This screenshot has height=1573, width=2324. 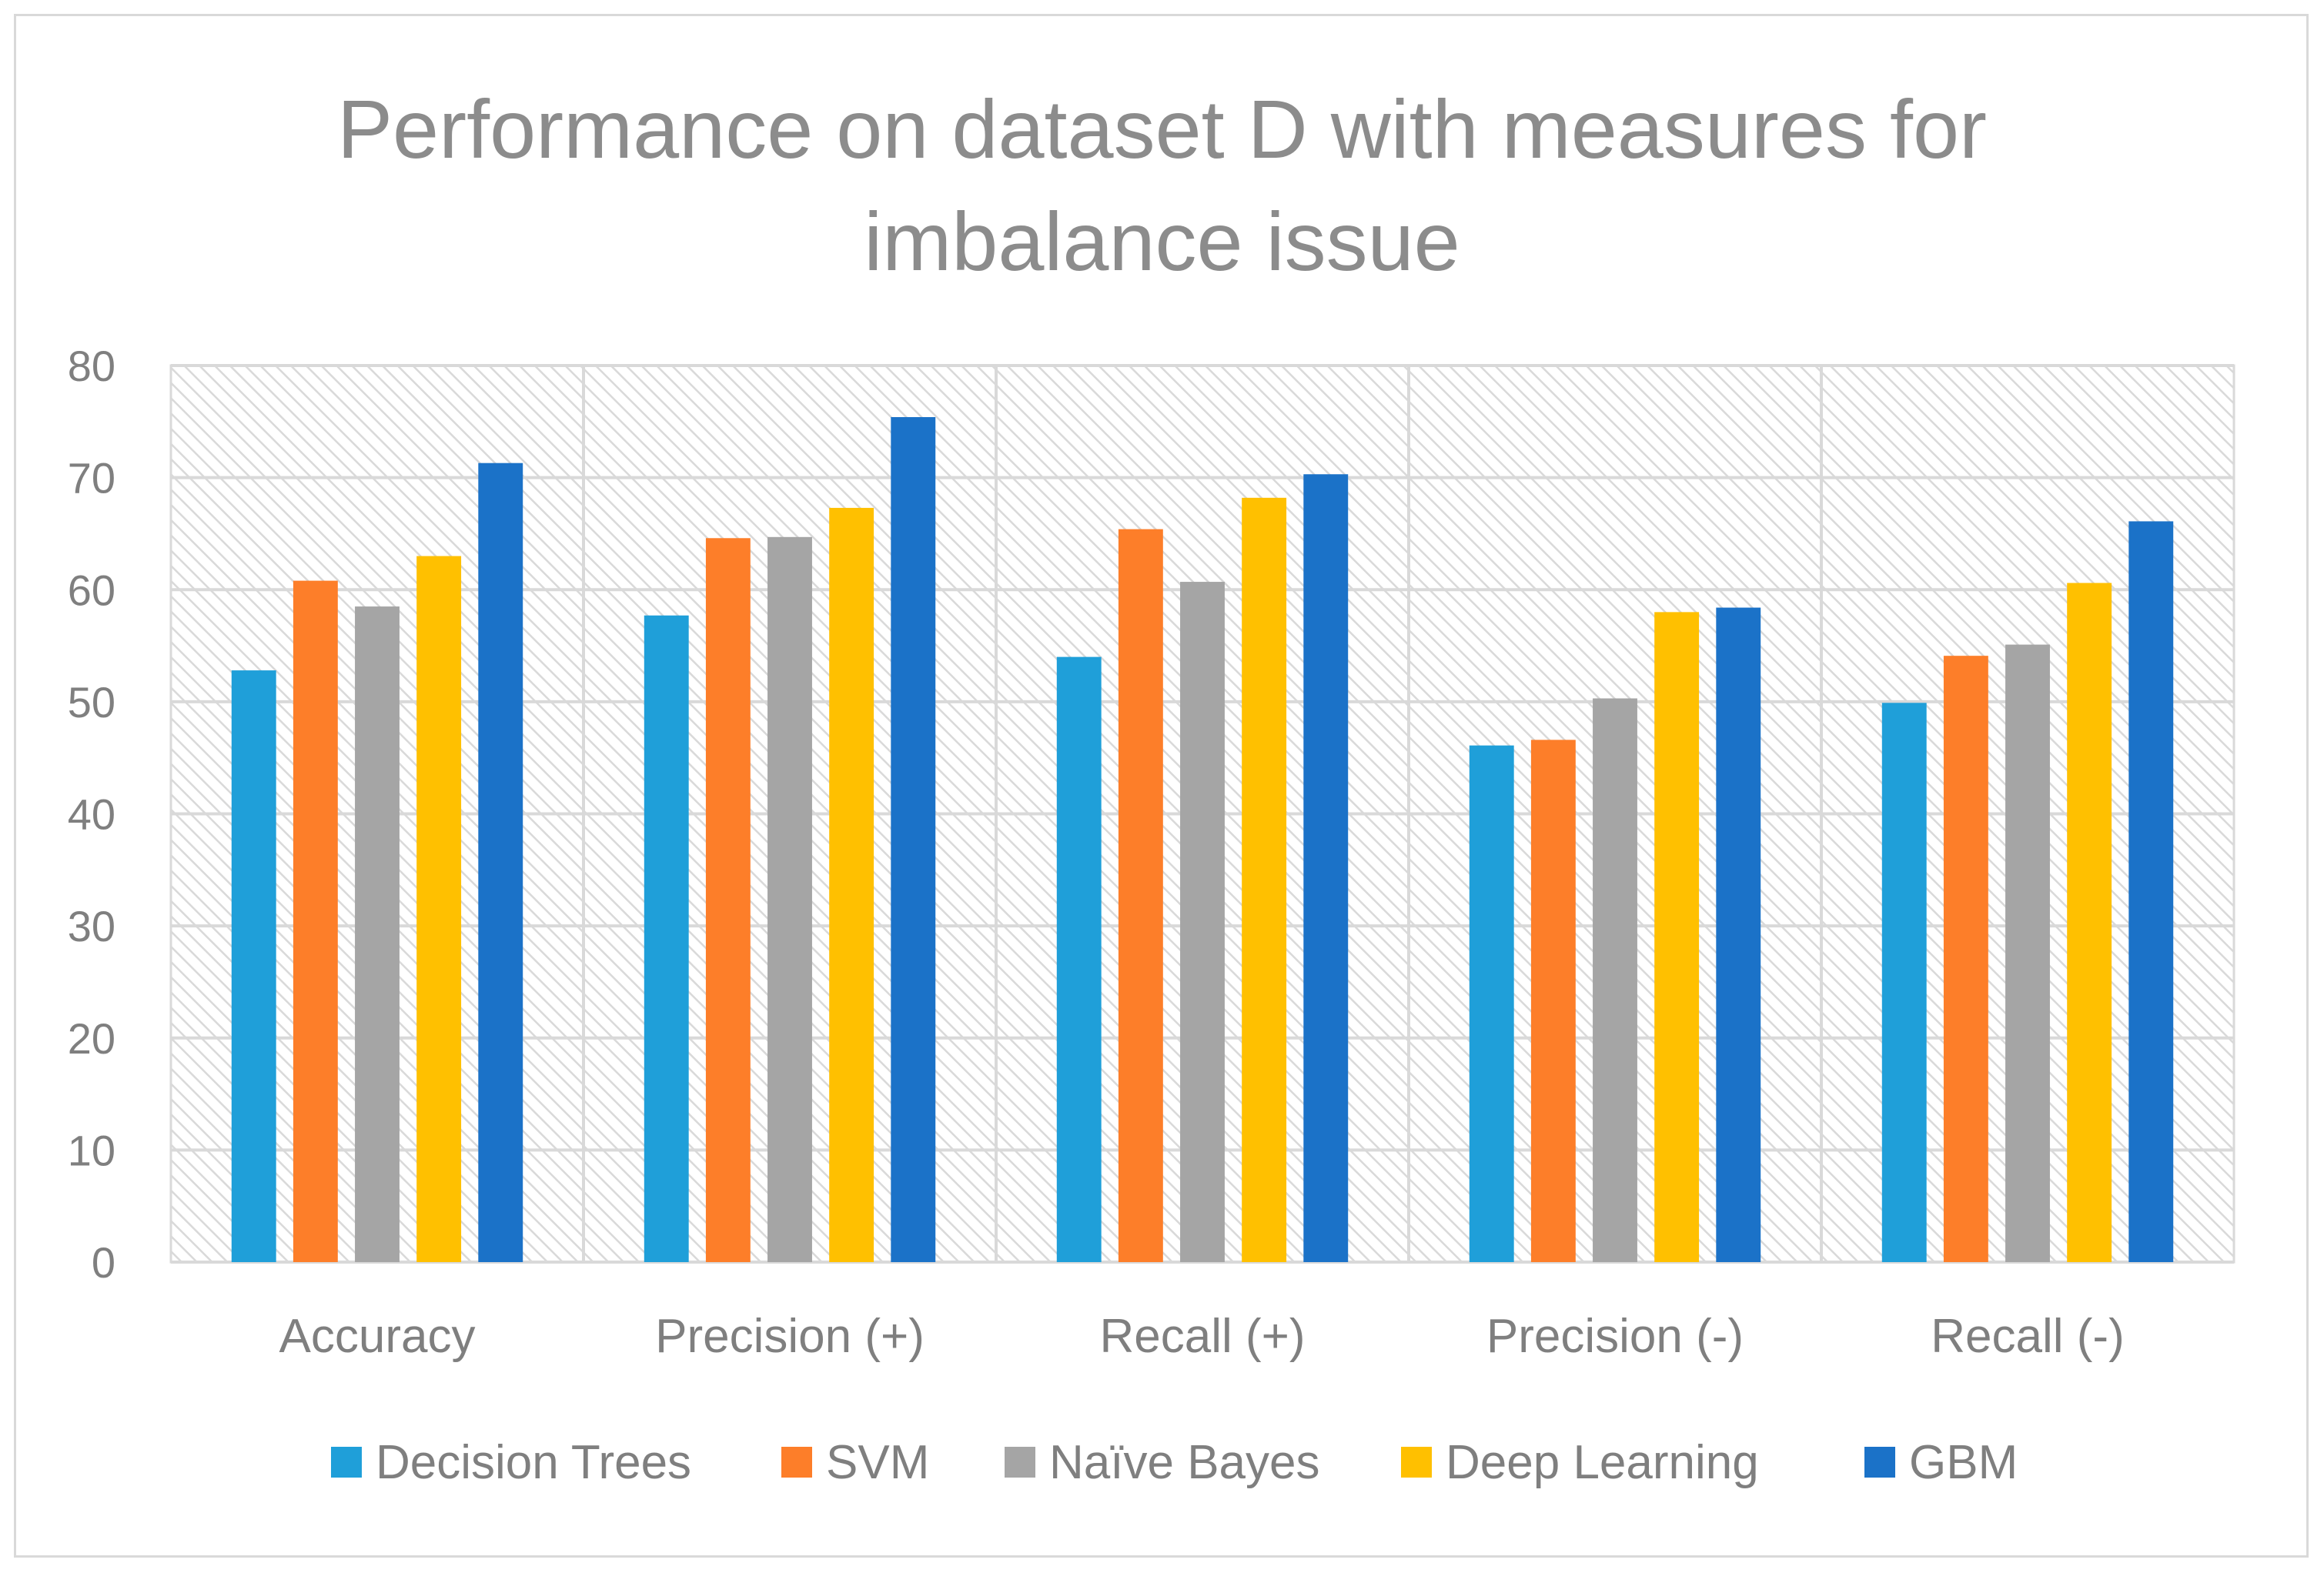 I want to click on y-tick-label: 0, so click(x=103, y=1262).